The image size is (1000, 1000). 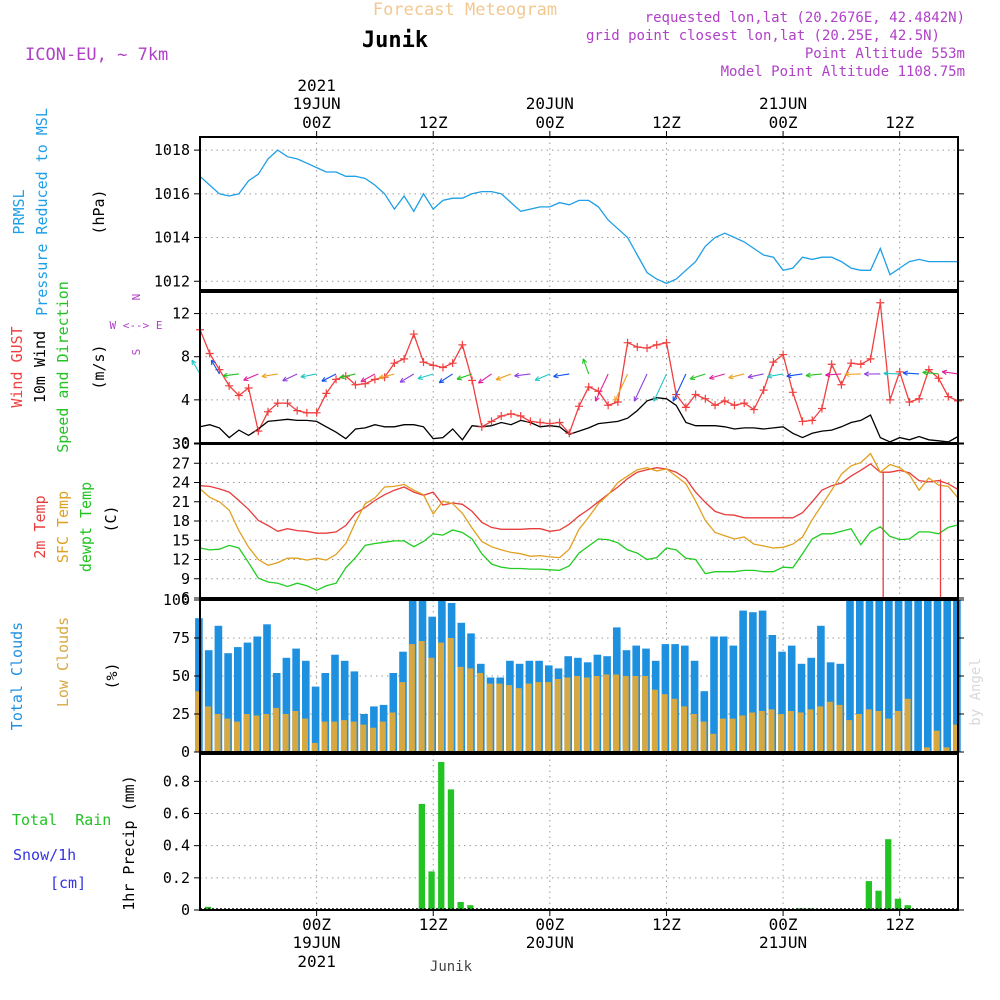 I want to click on total-rain-label: Total Rain, so click(x=61, y=820).